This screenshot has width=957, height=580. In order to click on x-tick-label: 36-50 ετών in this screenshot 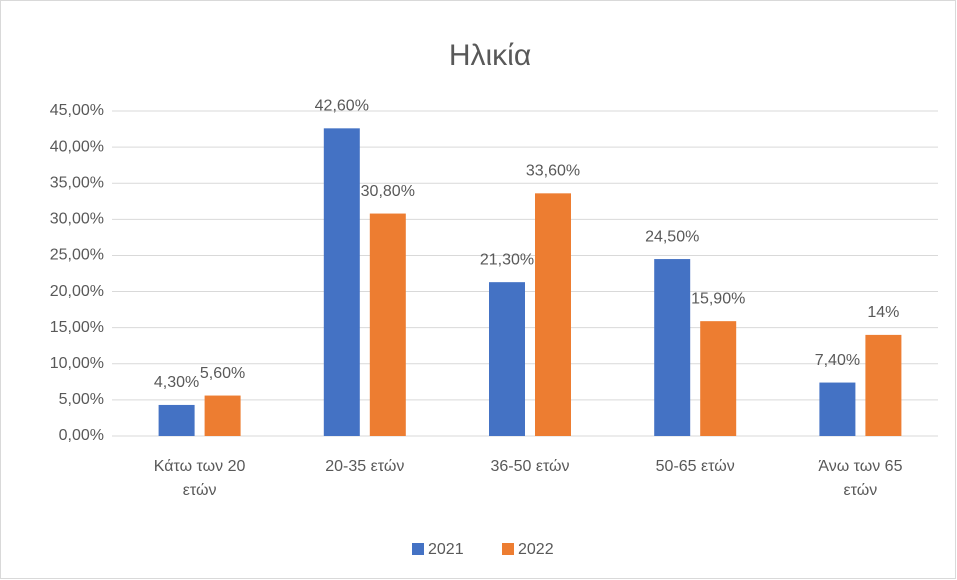, I will do `click(530, 466)`.